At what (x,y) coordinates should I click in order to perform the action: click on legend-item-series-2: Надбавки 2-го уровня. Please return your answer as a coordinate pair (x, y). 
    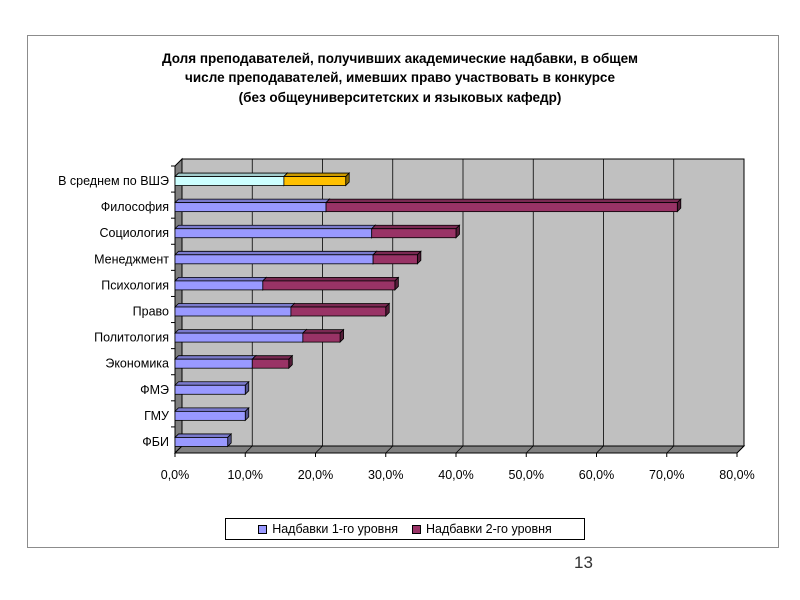
    Looking at the image, I should click on (482, 529).